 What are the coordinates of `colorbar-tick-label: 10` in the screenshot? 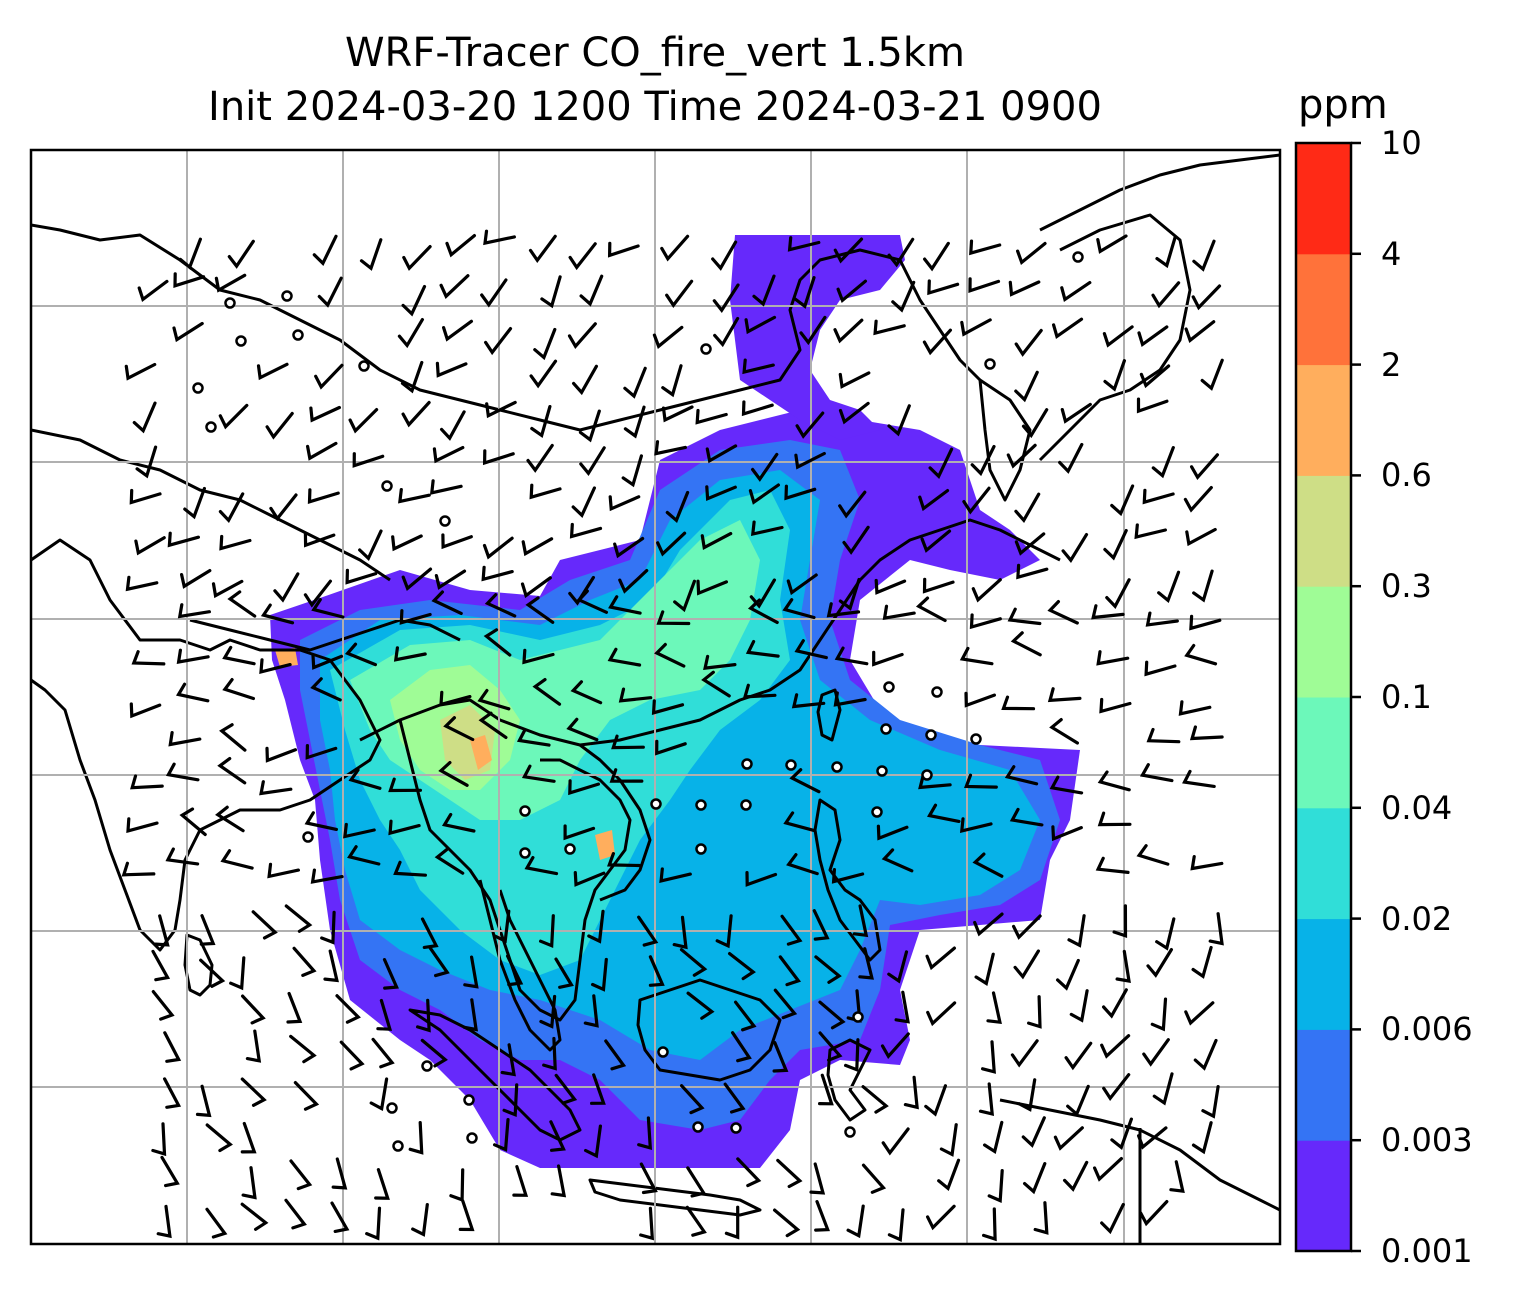 It's located at (1401, 143).